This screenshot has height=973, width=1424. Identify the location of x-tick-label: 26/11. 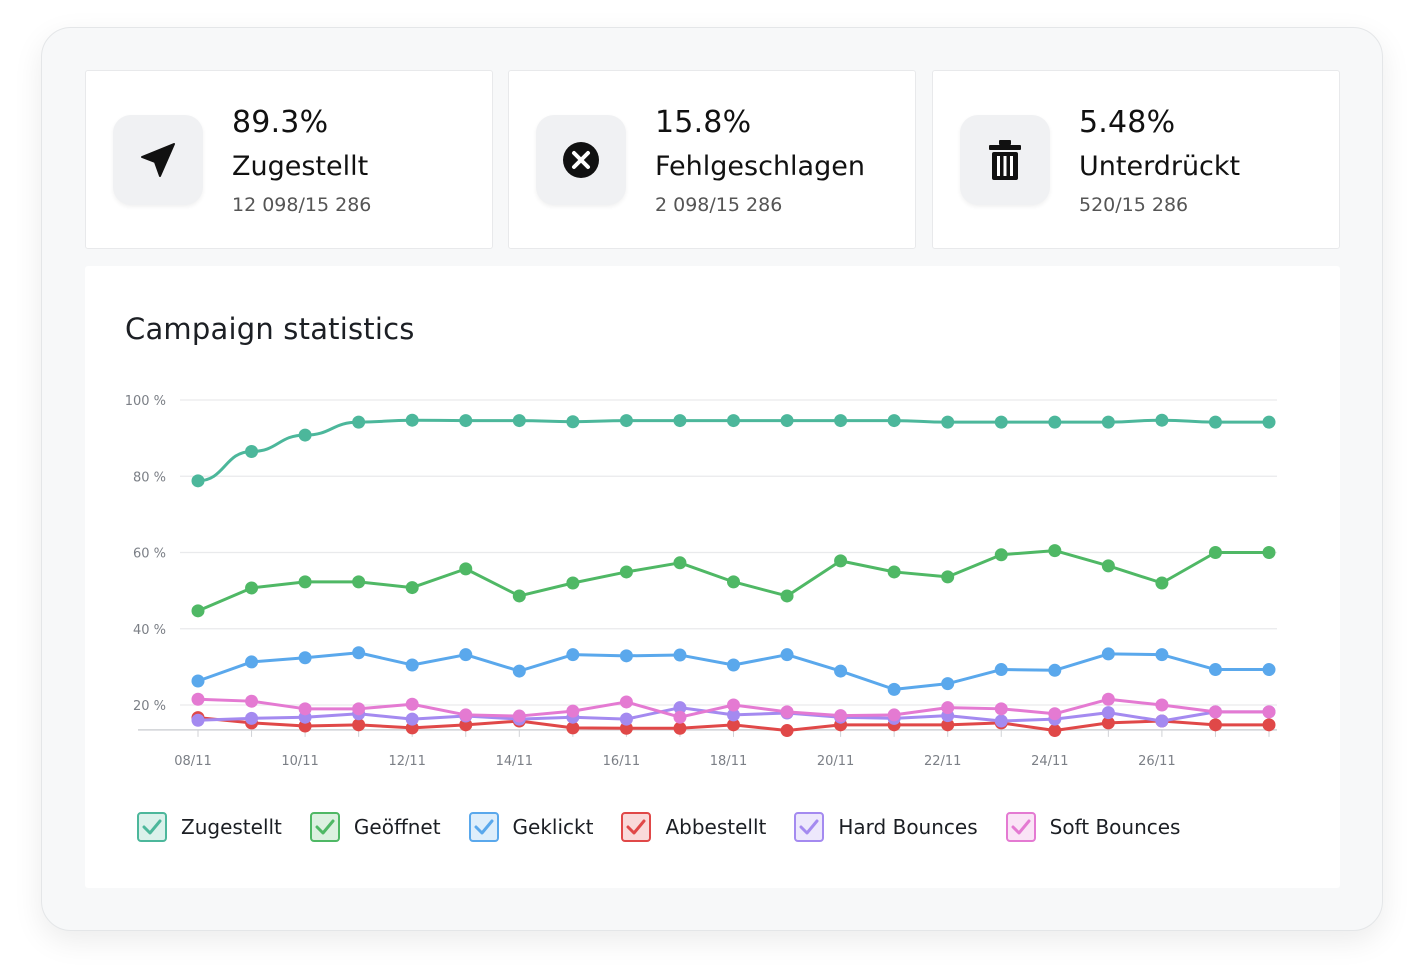
(1156, 761).